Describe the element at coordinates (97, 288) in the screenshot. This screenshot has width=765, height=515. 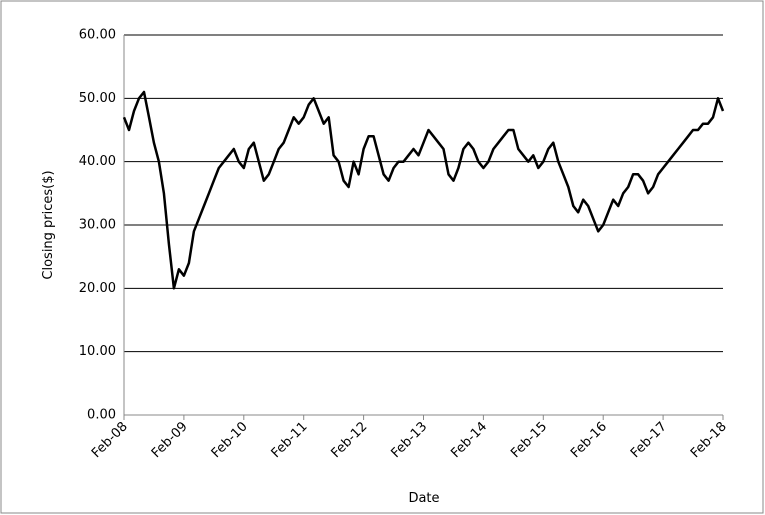
I see `y-tick-label: 20.00` at that location.